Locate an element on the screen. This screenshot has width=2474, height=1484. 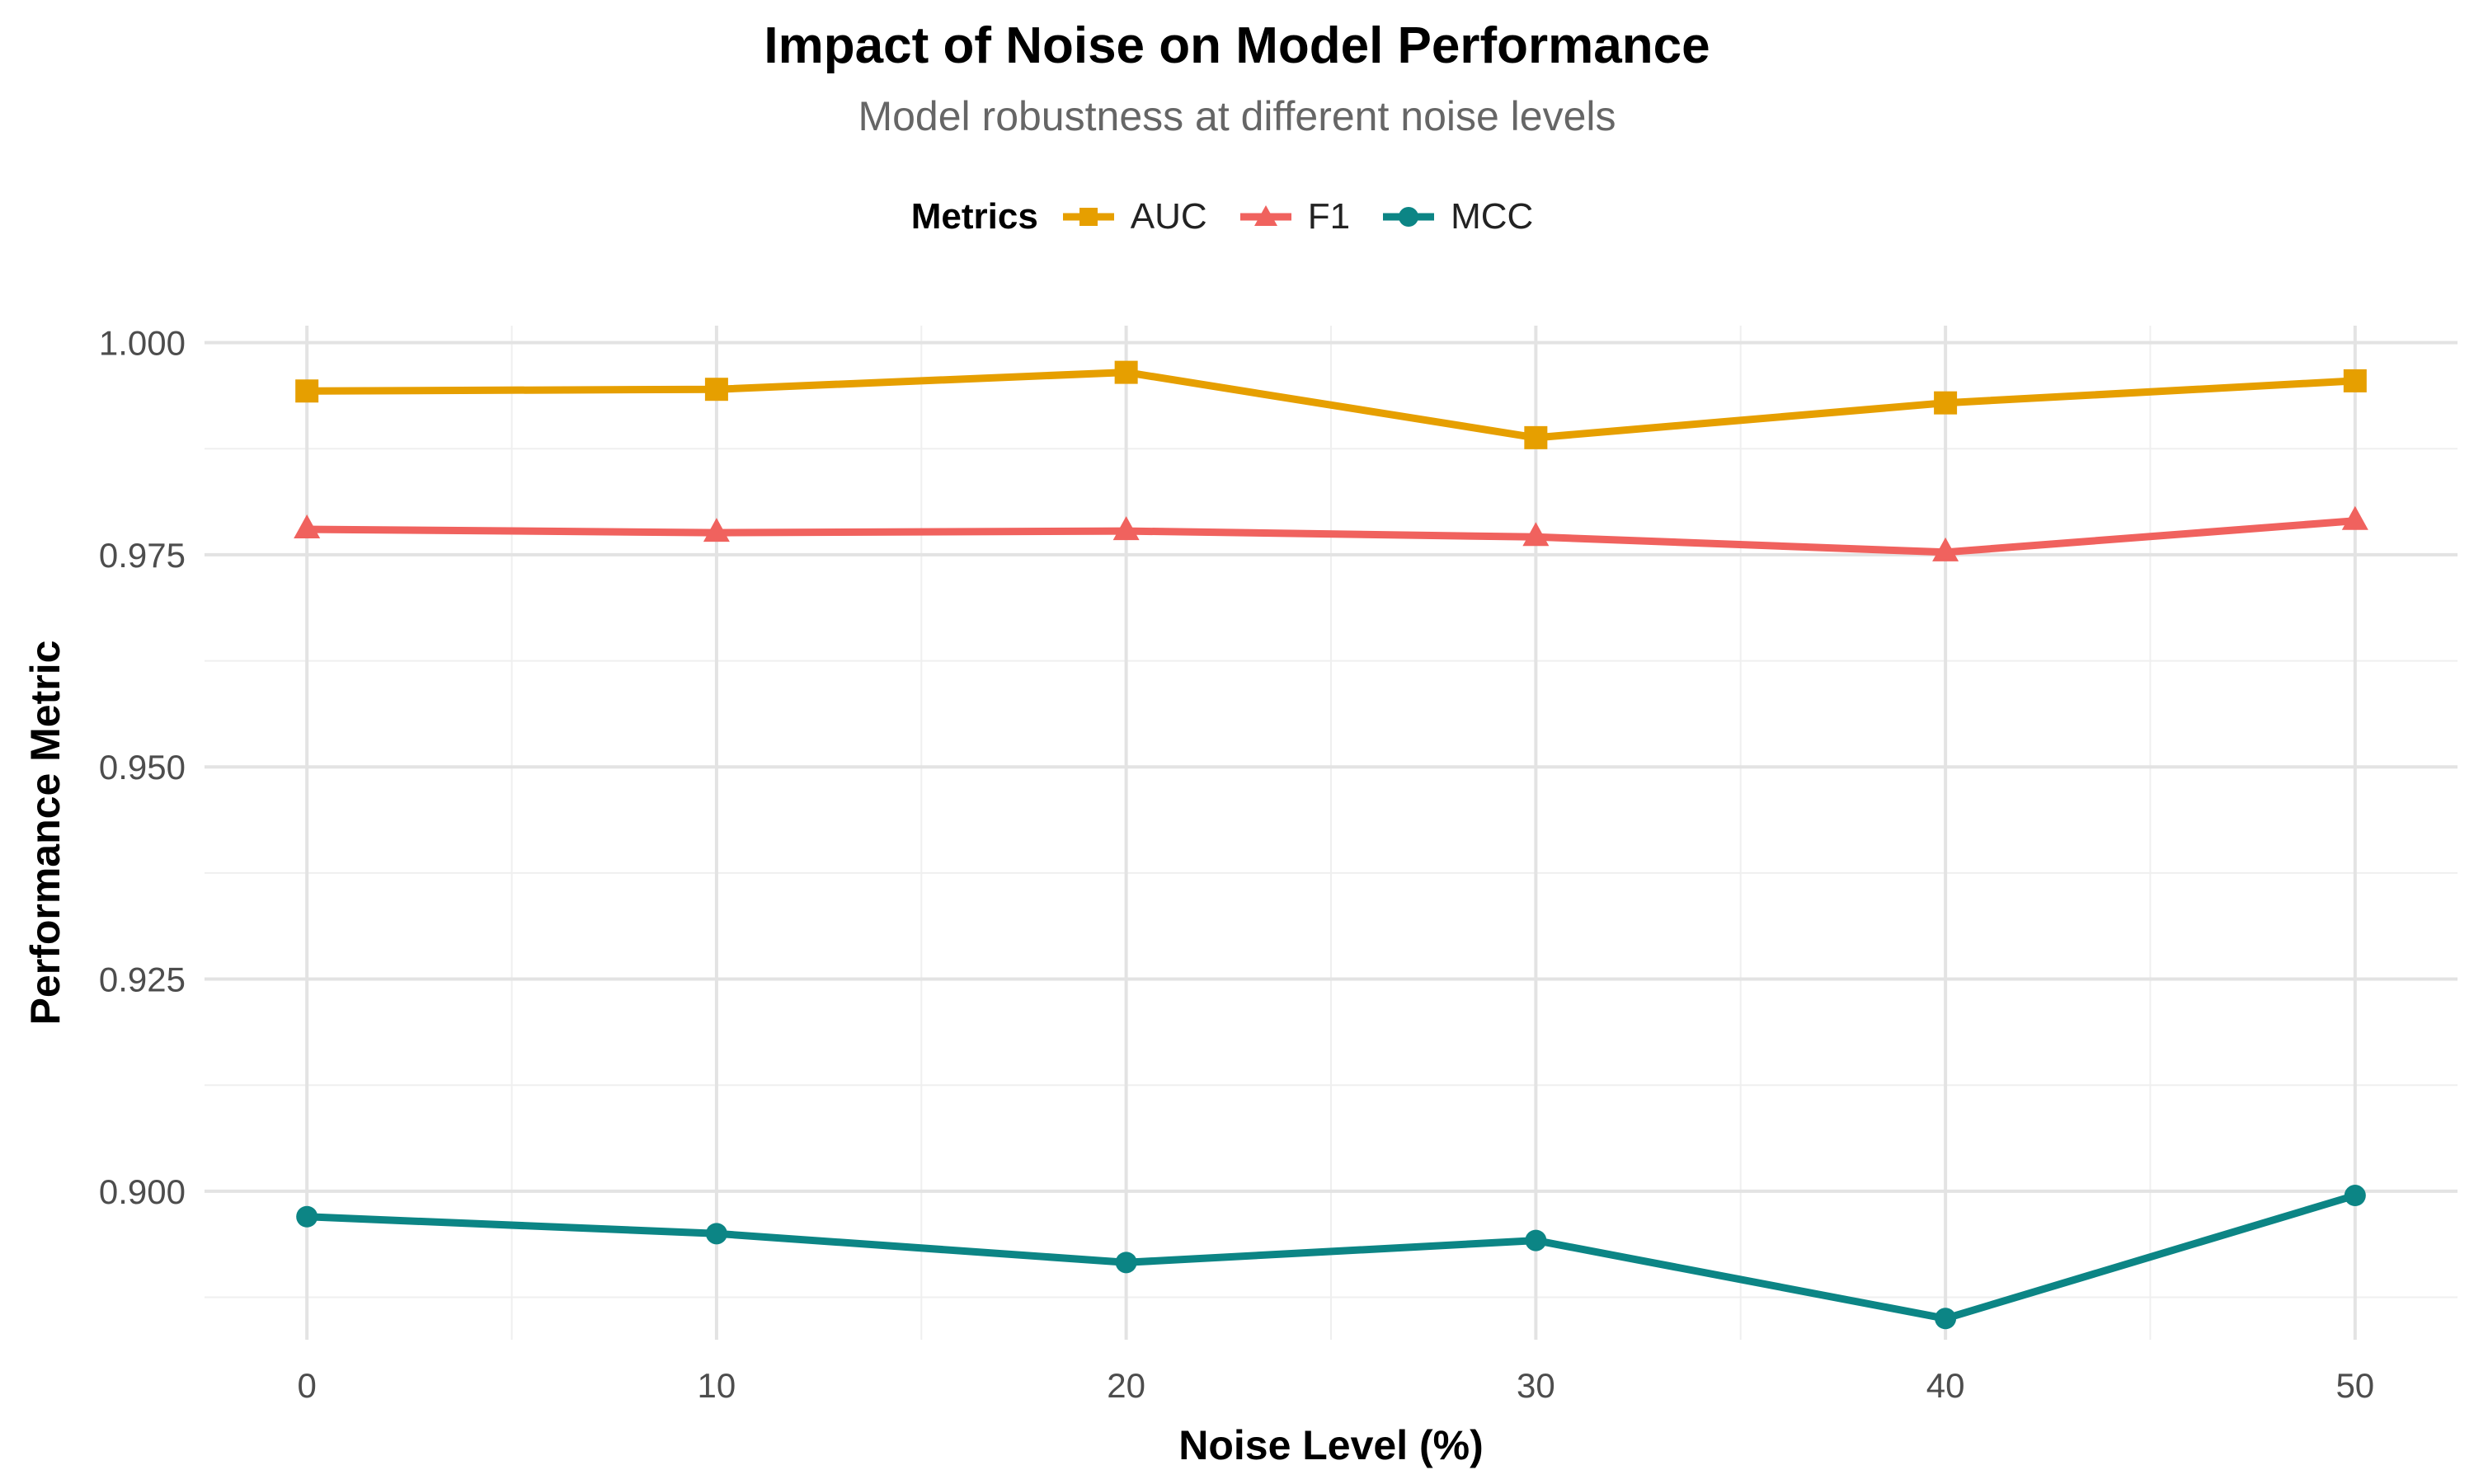
series-line-auc is located at coordinates (1331, 405).